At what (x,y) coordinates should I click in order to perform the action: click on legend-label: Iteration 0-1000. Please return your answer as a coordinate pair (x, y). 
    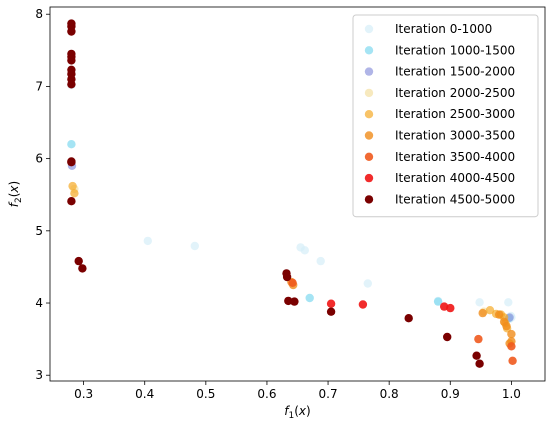
    Looking at the image, I should click on (443, 29).